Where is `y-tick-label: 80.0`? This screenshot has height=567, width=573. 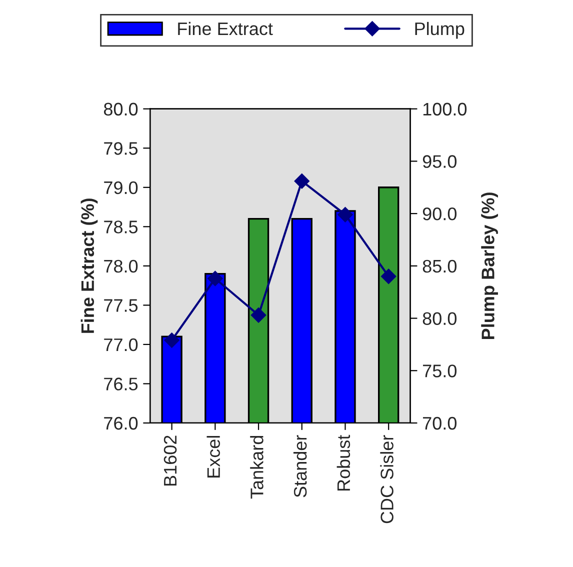
y-tick-label: 80.0 is located at coordinates (121, 109).